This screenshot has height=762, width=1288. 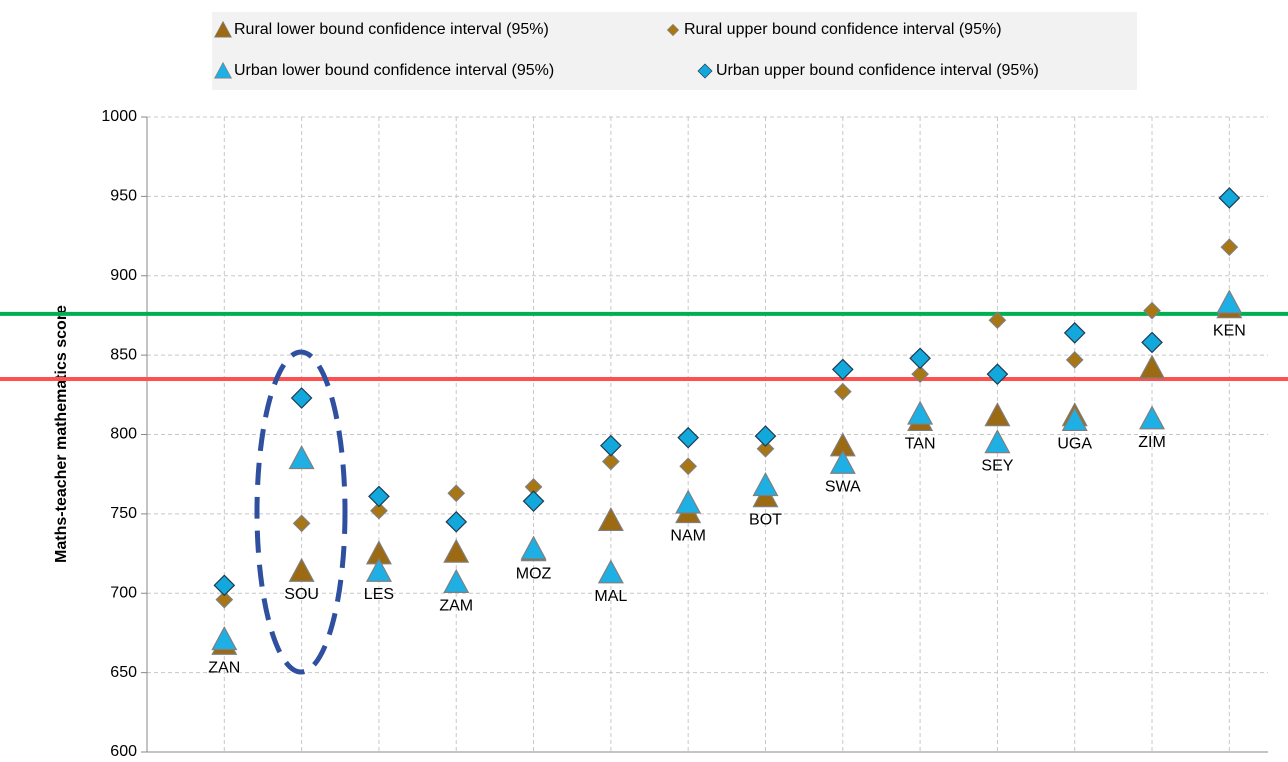 What do you see at coordinates (688, 536) in the screenshot?
I see `point-label: NAM` at bounding box center [688, 536].